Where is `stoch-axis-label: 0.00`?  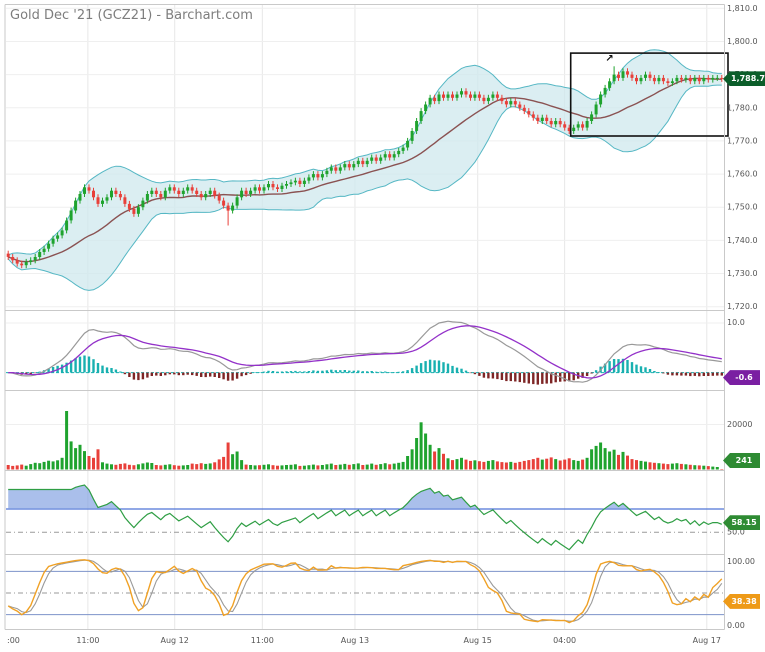 stoch-axis-label: 0.00 is located at coordinates (736, 625).